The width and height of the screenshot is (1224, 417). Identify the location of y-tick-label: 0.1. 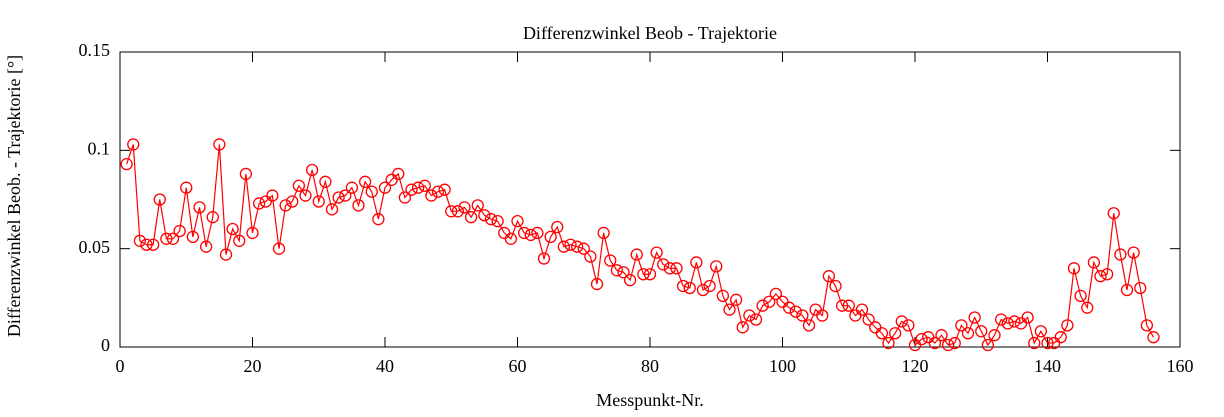
(99, 148).